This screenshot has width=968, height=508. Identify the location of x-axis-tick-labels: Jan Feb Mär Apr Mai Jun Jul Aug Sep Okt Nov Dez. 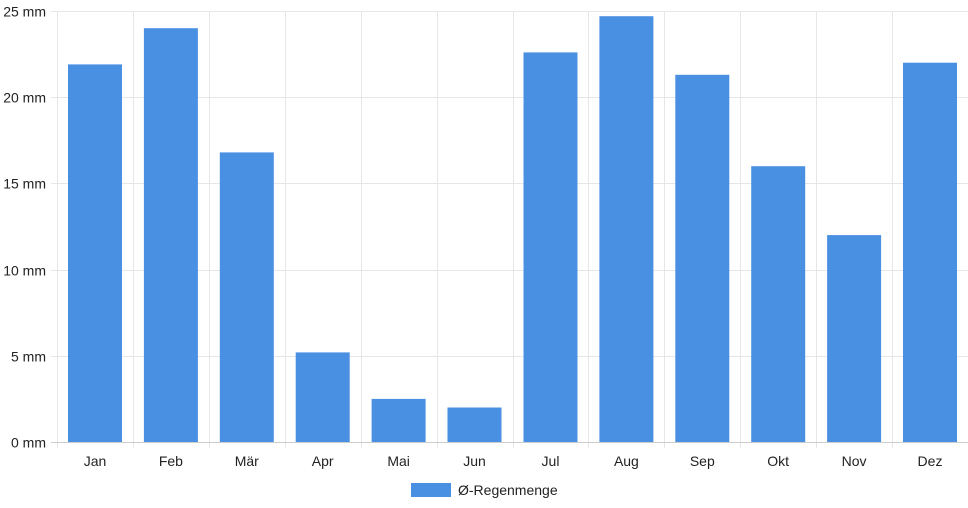
(513, 461).